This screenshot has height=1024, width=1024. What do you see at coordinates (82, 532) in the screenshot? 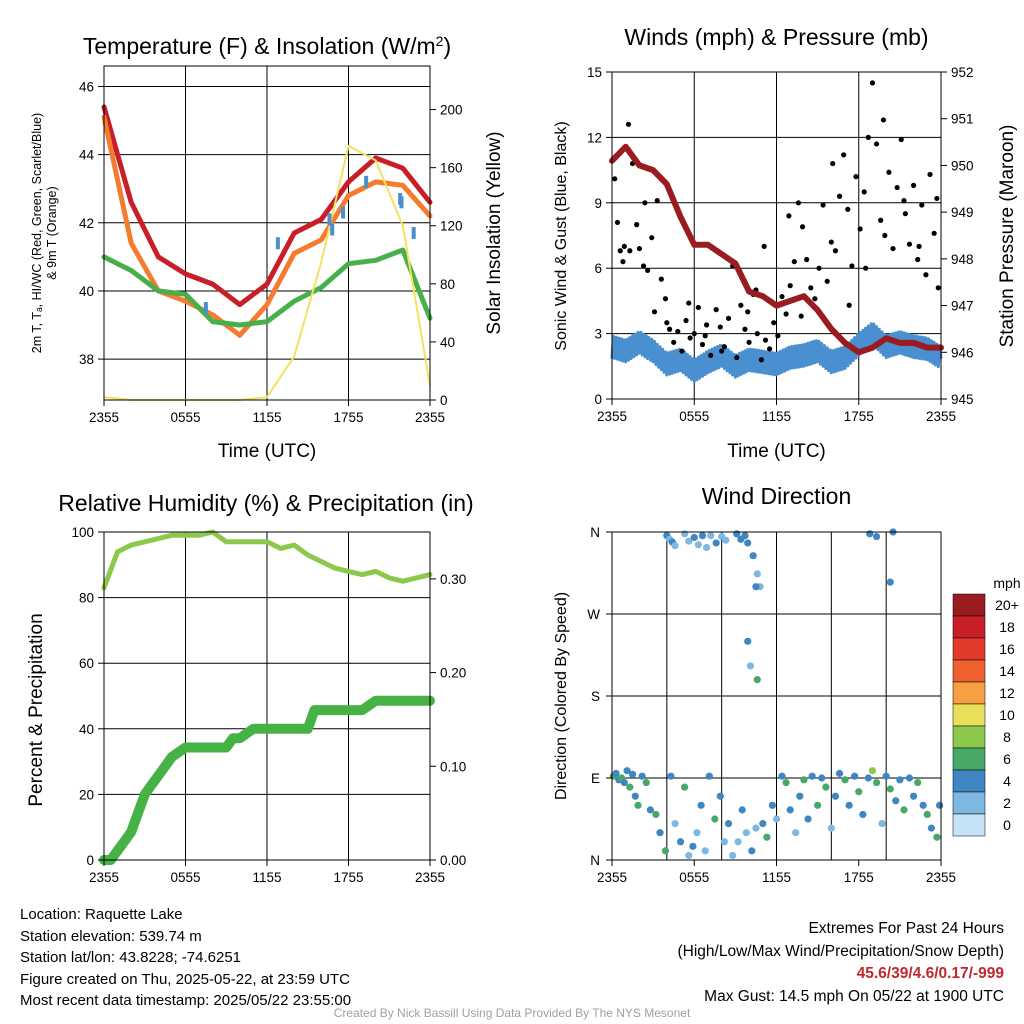
I see `humidity-ytick-label: 100` at bounding box center [82, 532].